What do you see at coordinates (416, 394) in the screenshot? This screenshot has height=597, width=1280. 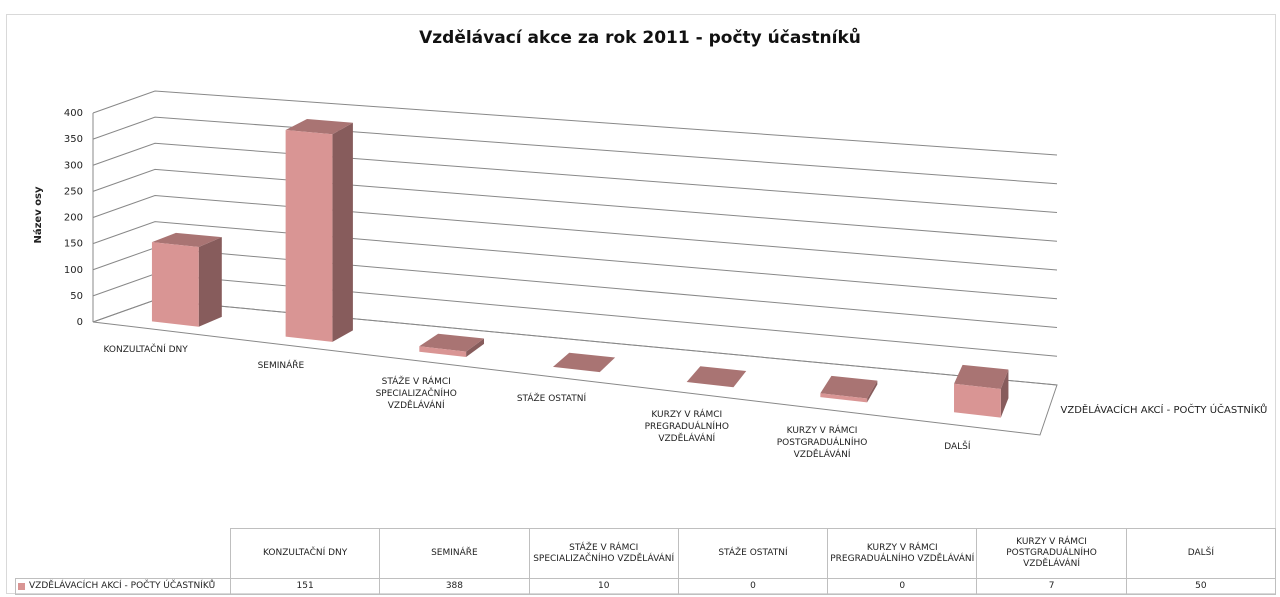 I see `x-tick-label: STÁŽE V RÁMCI SPECIALIZAČNÍHO VZDĚLÁVÁNÍ` at bounding box center [416, 394].